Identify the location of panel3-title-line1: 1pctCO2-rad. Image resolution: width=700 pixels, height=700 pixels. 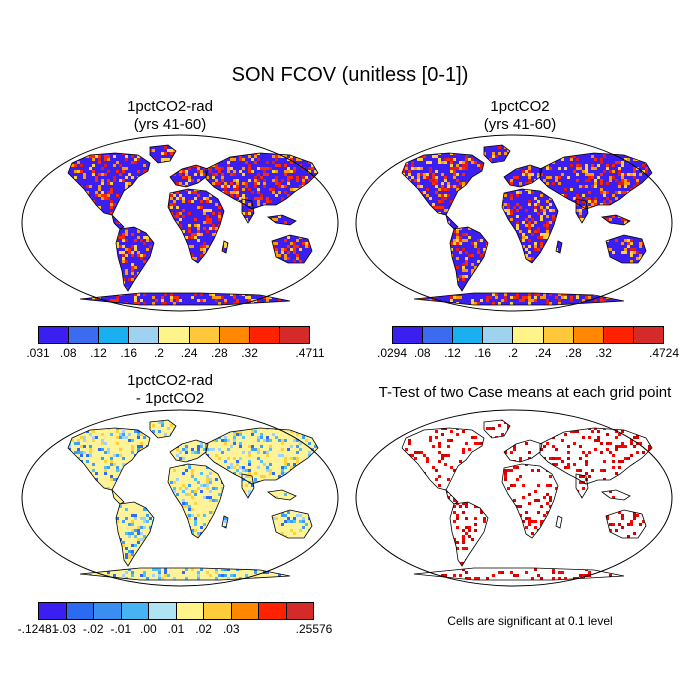
(170, 380).